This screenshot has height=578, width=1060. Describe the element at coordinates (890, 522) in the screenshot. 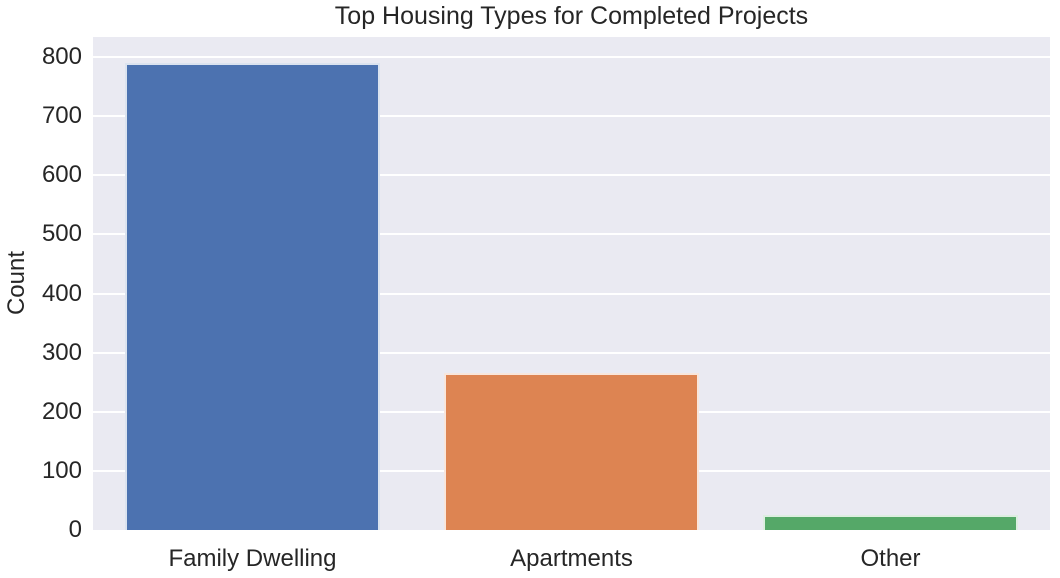

I see `bar-other` at that location.